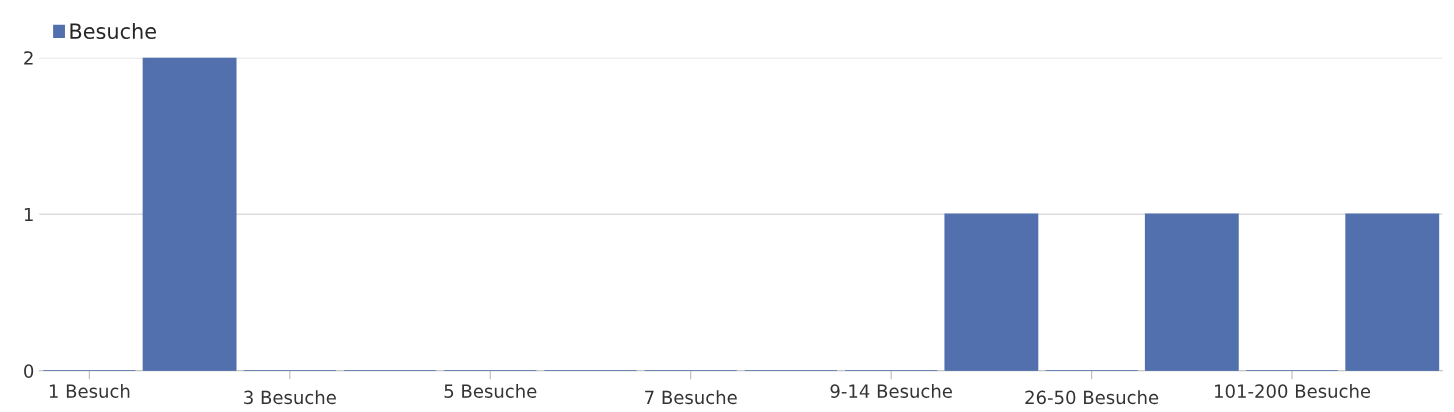 The height and width of the screenshot is (412, 1454). What do you see at coordinates (28, 214) in the screenshot?
I see `y-tick-label: 1` at bounding box center [28, 214].